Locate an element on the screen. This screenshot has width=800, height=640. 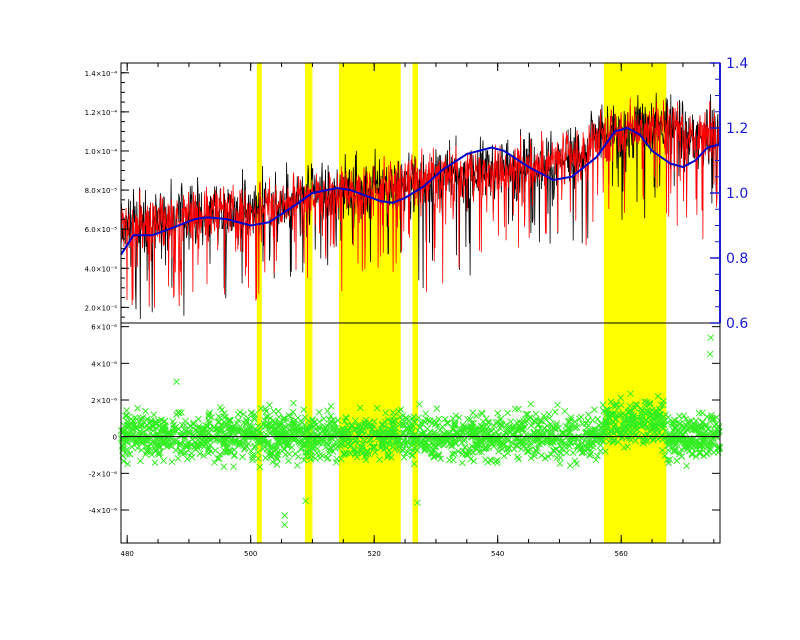
top-y-tick-label: 2.0×10⁻⁵ is located at coordinates (101, 308).